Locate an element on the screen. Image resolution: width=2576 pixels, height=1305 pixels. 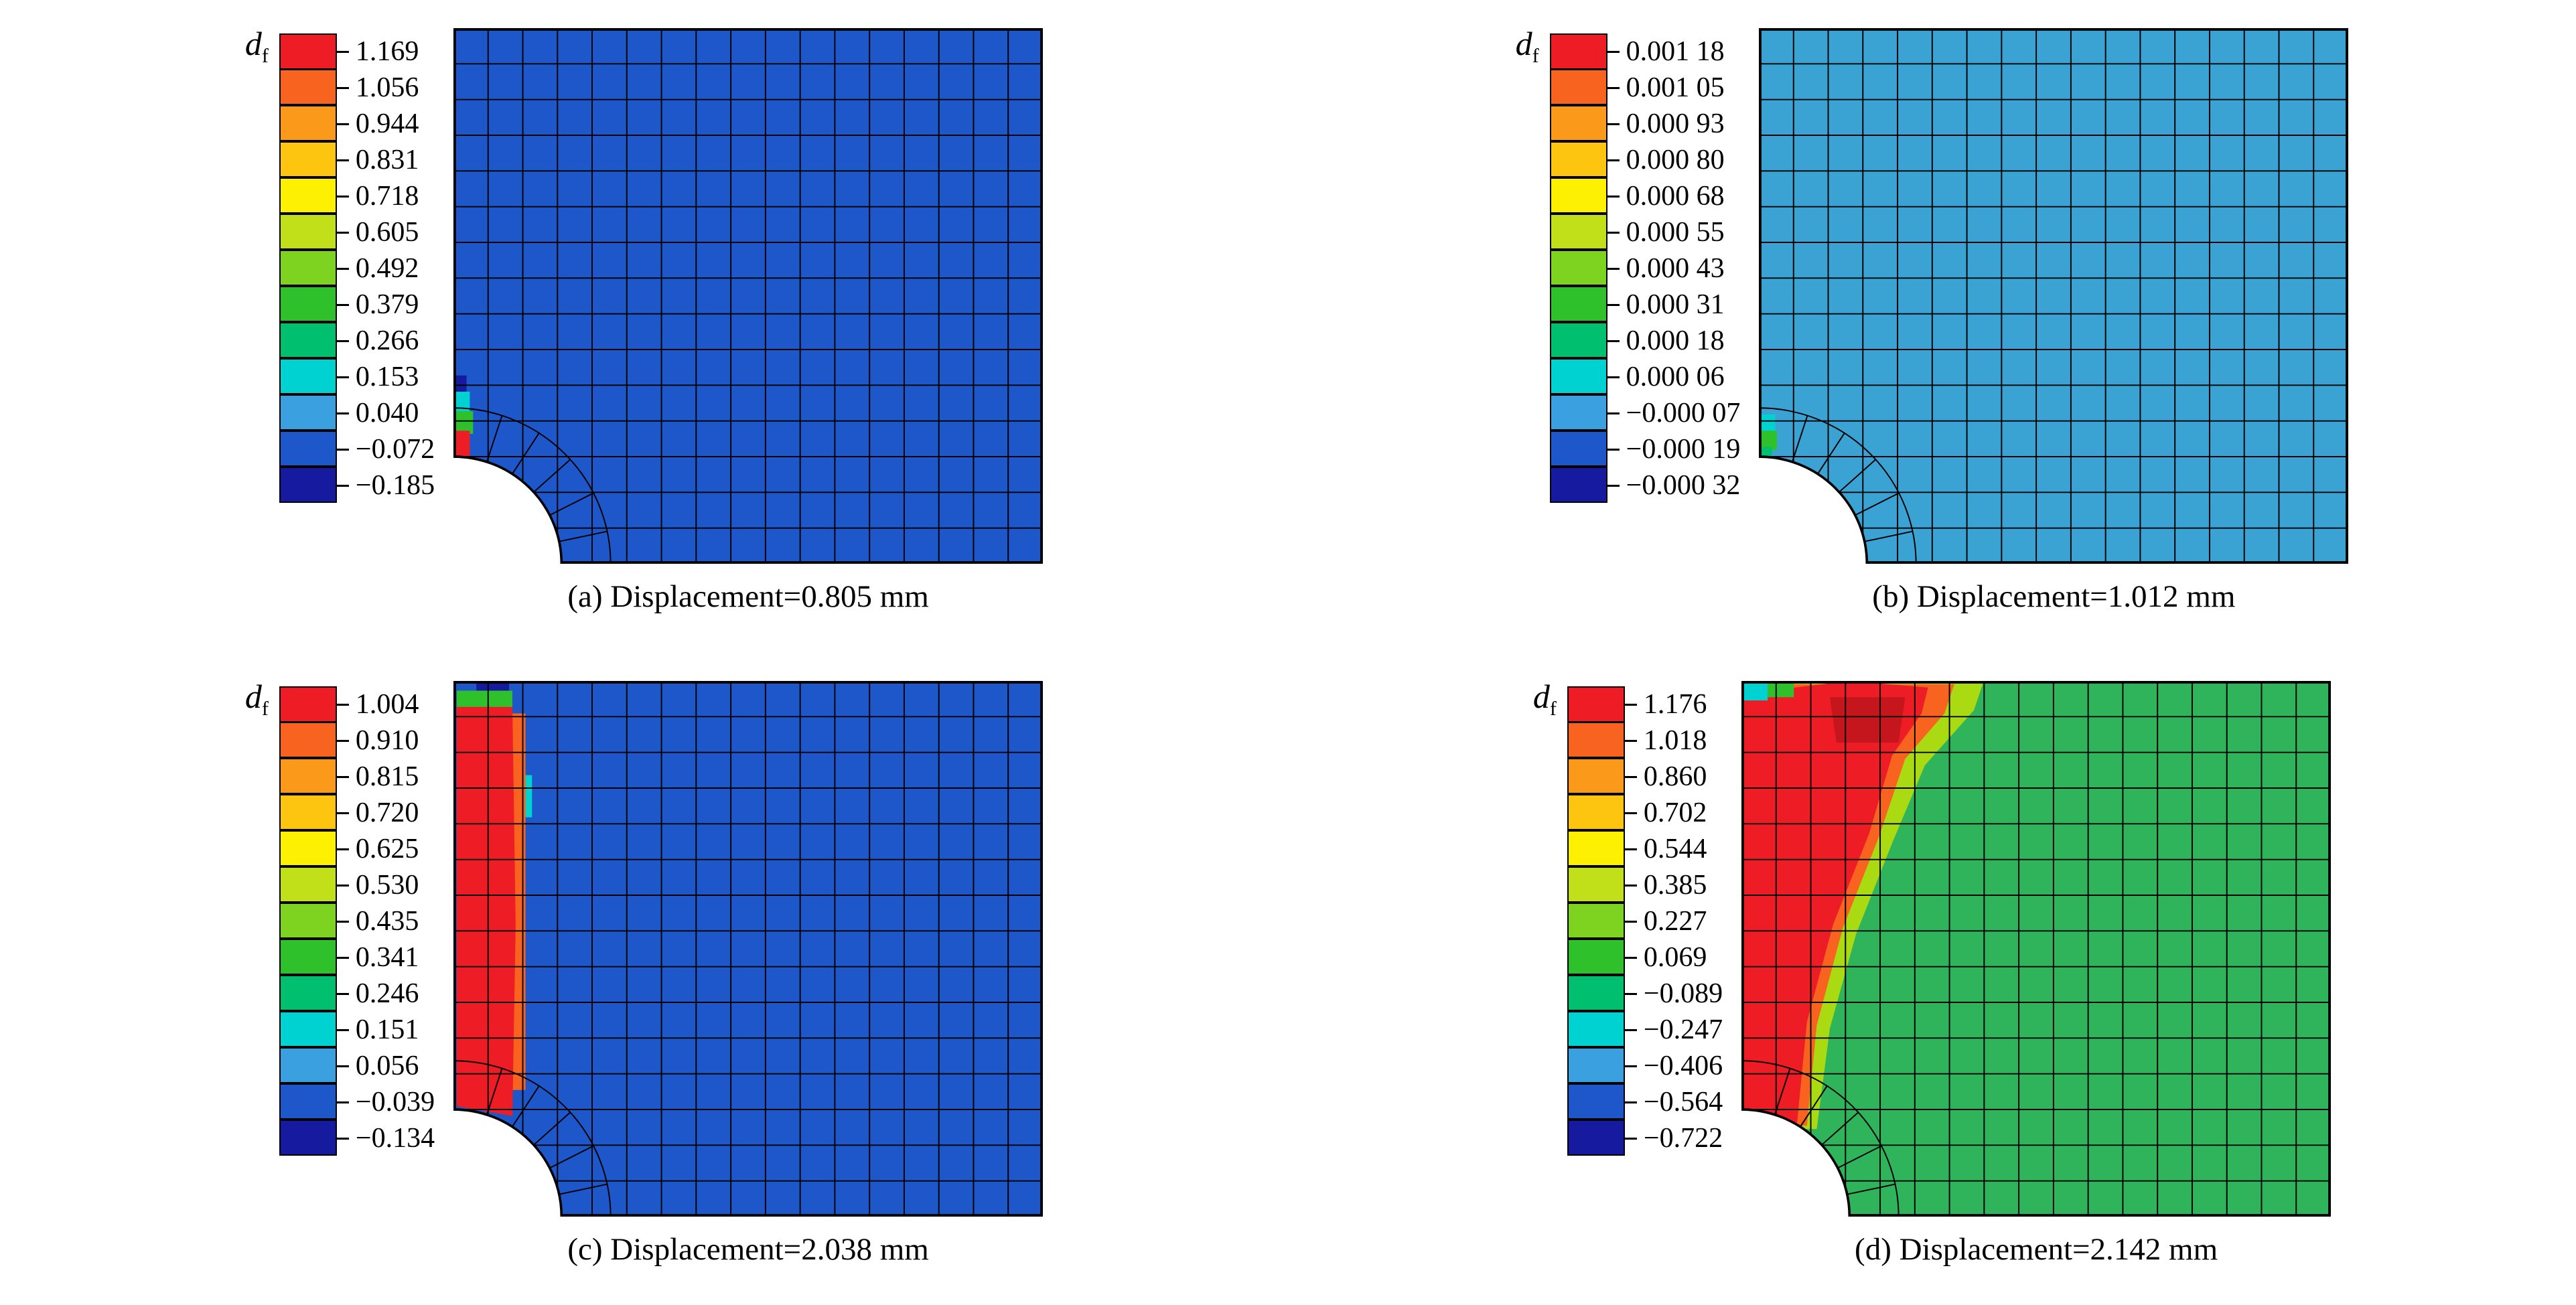
legend-row: 0.435 is located at coordinates (357, 921).